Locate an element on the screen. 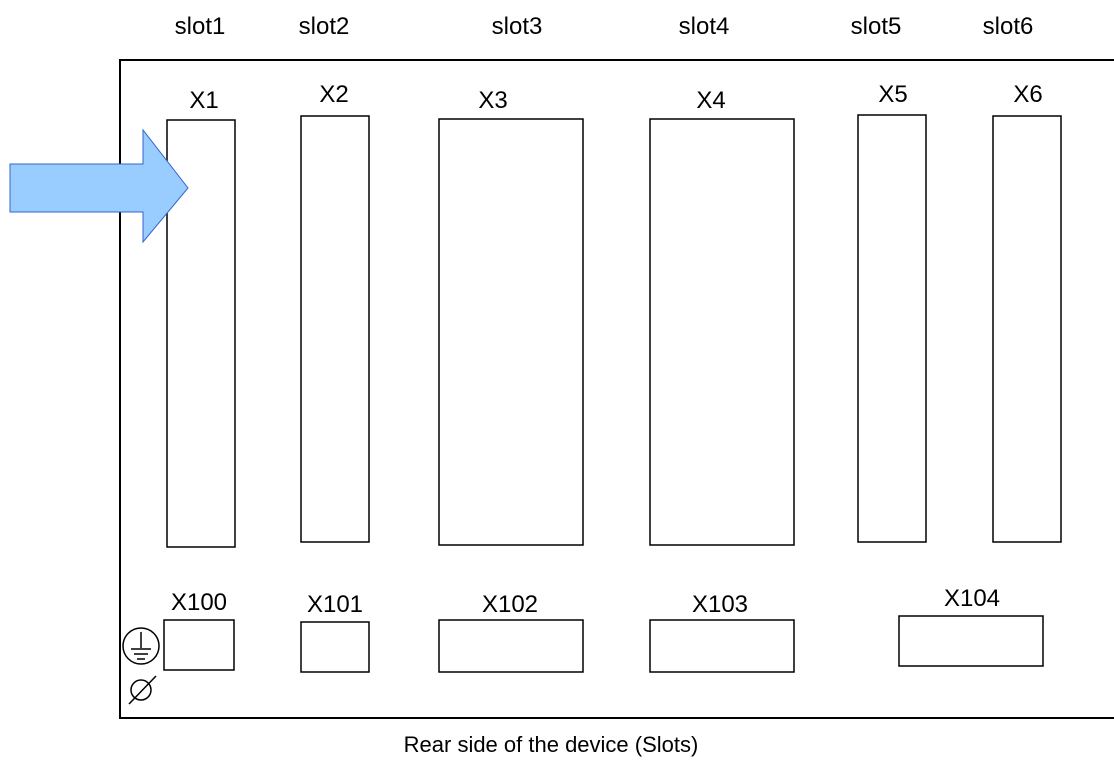  slot-label-4: slot4 is located at coordinates (704, 26).